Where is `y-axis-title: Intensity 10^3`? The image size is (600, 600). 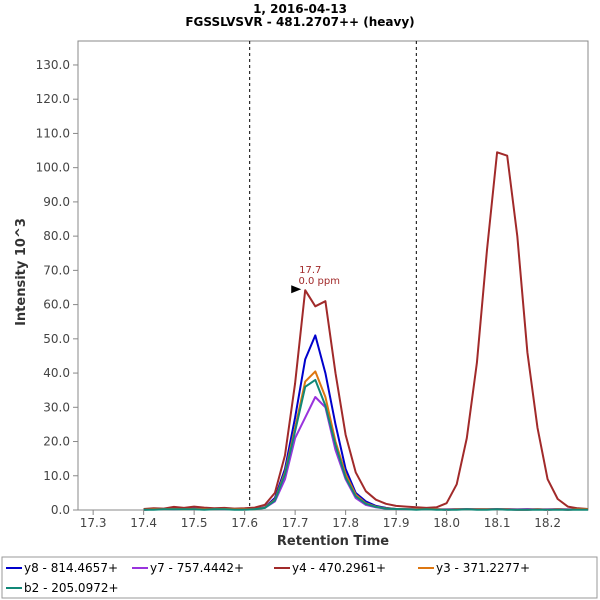 y-axis-title: Intensity 10^3 is located at coordinates (21, 272).